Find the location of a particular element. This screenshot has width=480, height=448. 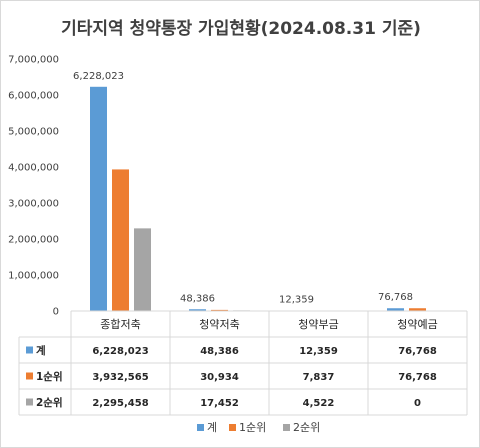

bar-1순위-청약예금 is located at coordinates (417, 309).